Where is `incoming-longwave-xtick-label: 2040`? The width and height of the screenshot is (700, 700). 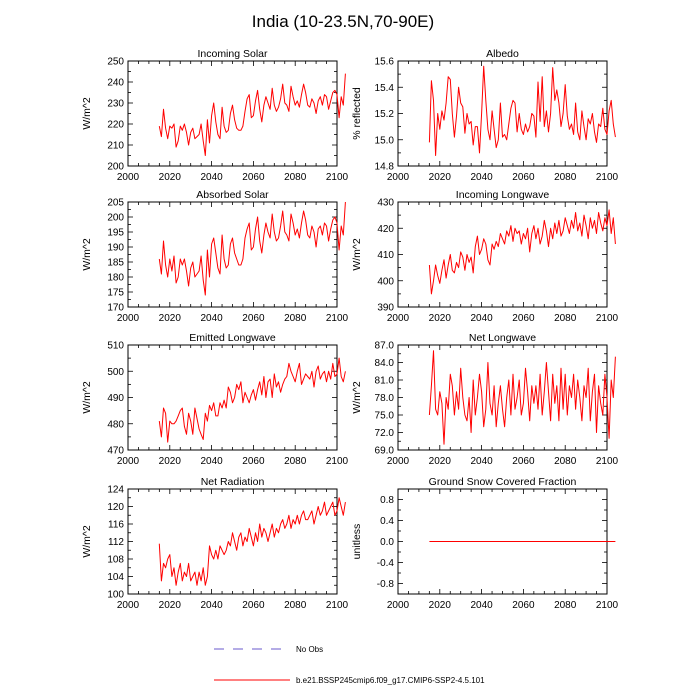
incoming-longwave-xtick-label: 2040 is located at coordinates (481, 318).